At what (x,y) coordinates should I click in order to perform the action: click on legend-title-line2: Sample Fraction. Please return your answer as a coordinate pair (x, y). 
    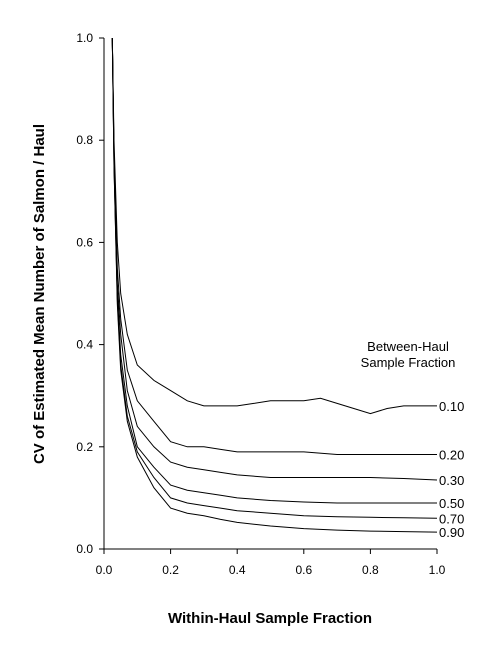
    Looking at the image, I should click on (408, 362).